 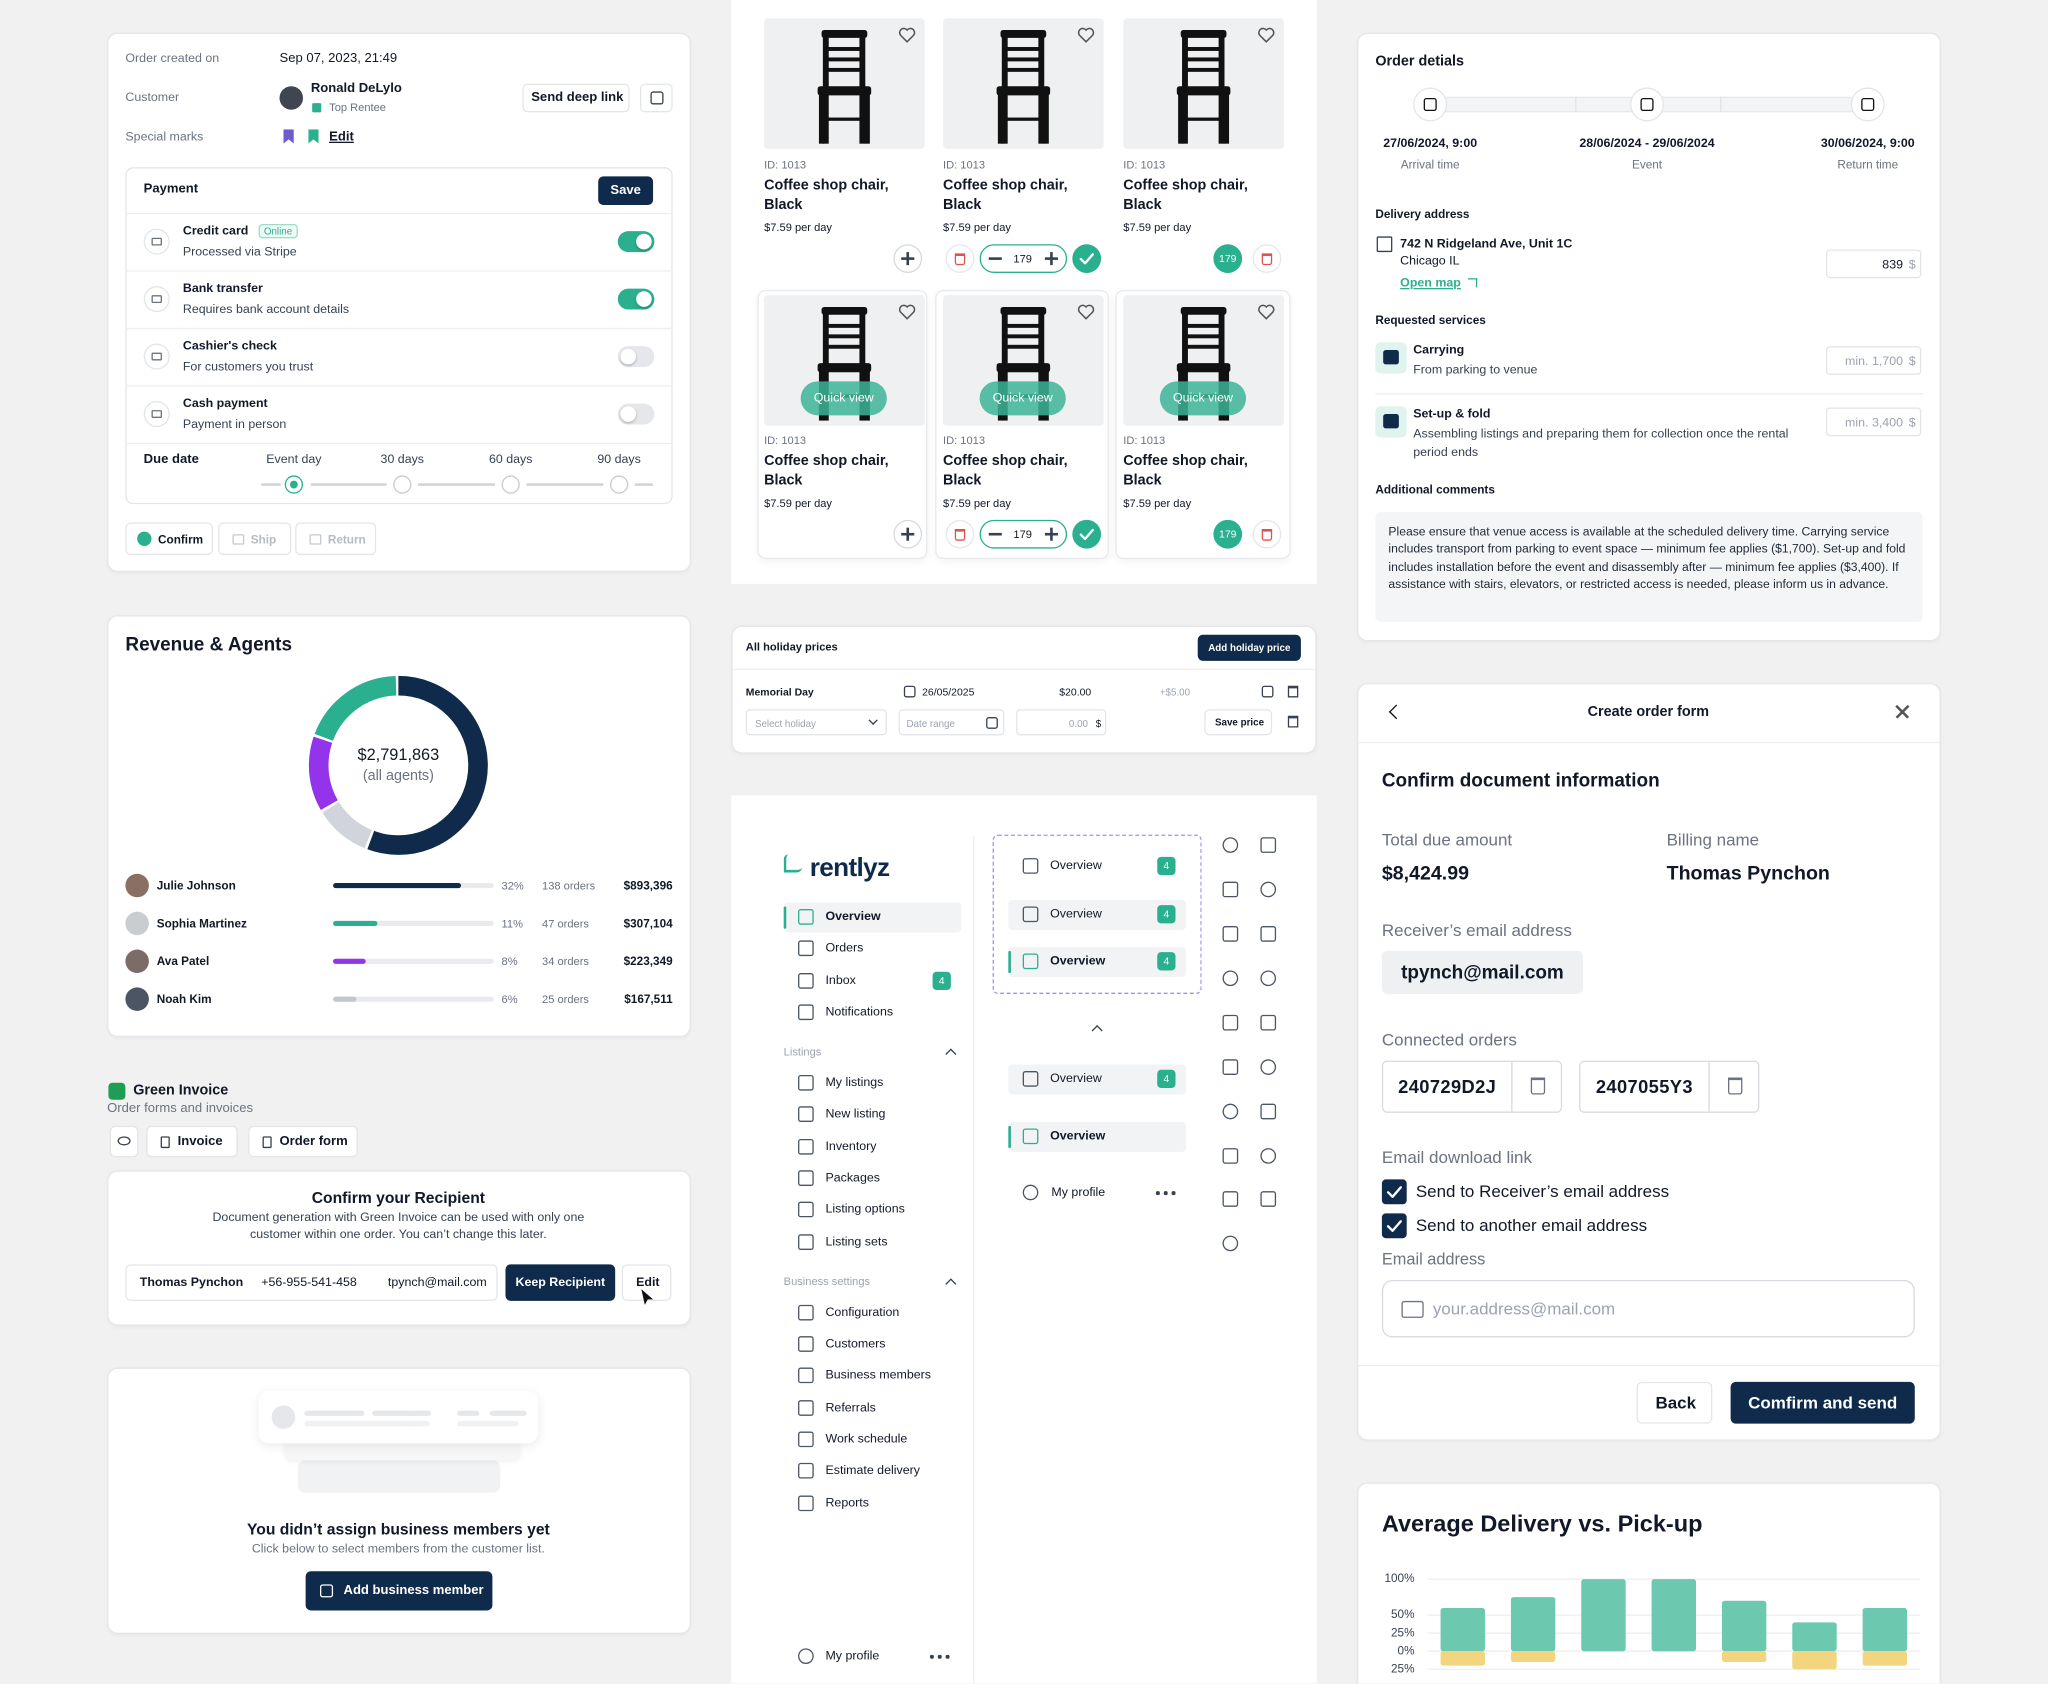 I want to click on text: your.address@mail.com, so click(x=1524, y=1308).